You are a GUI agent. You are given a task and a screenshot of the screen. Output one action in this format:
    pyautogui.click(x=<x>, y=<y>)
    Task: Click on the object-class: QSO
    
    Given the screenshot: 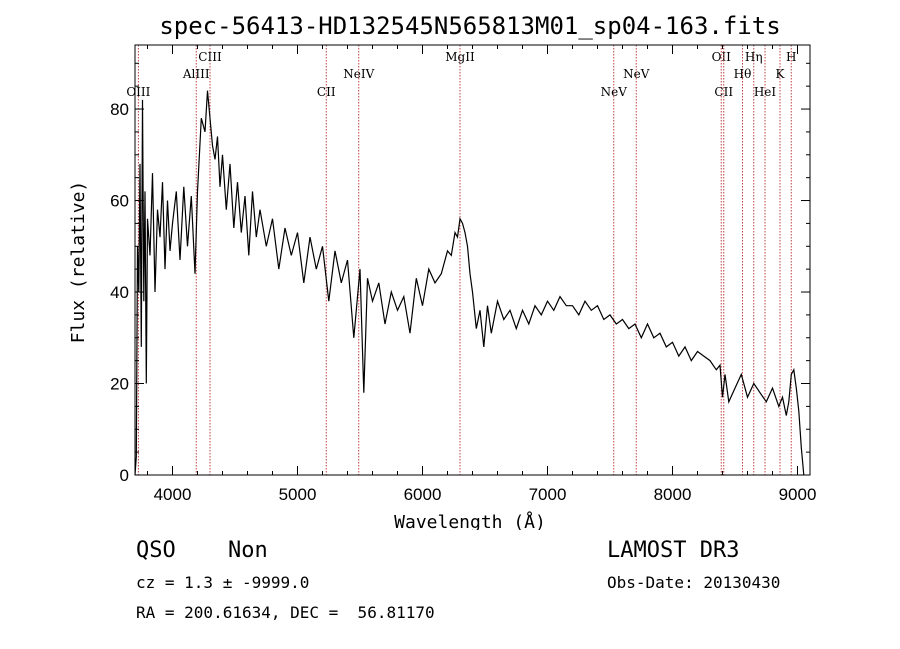 What is the action you would take?
    pyautogui.click(x=156, y=550)
    